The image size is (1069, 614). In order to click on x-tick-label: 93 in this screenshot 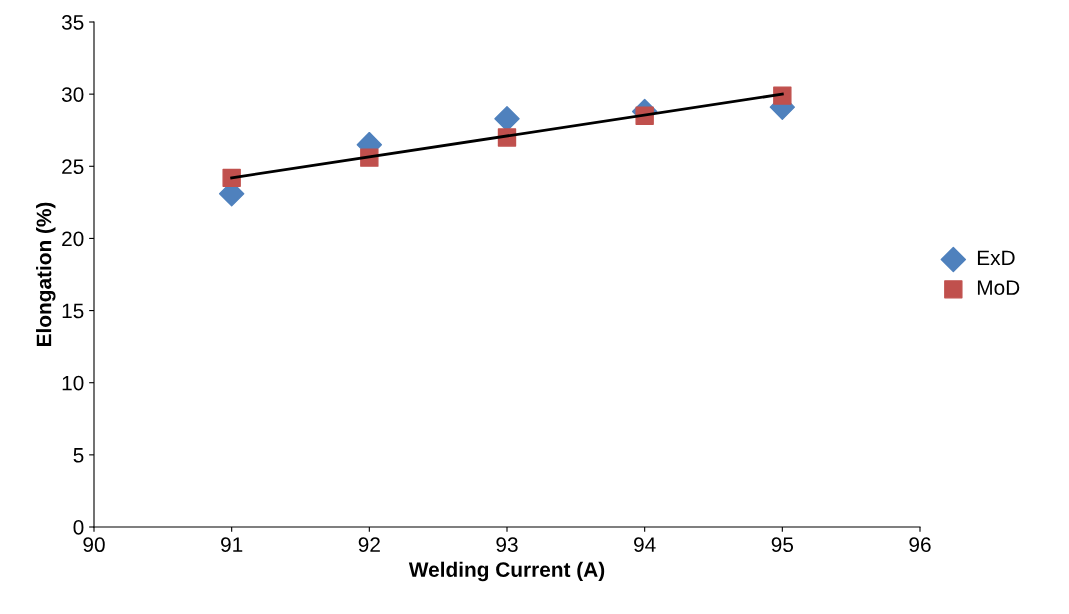, I will do `click(507, 545)`.